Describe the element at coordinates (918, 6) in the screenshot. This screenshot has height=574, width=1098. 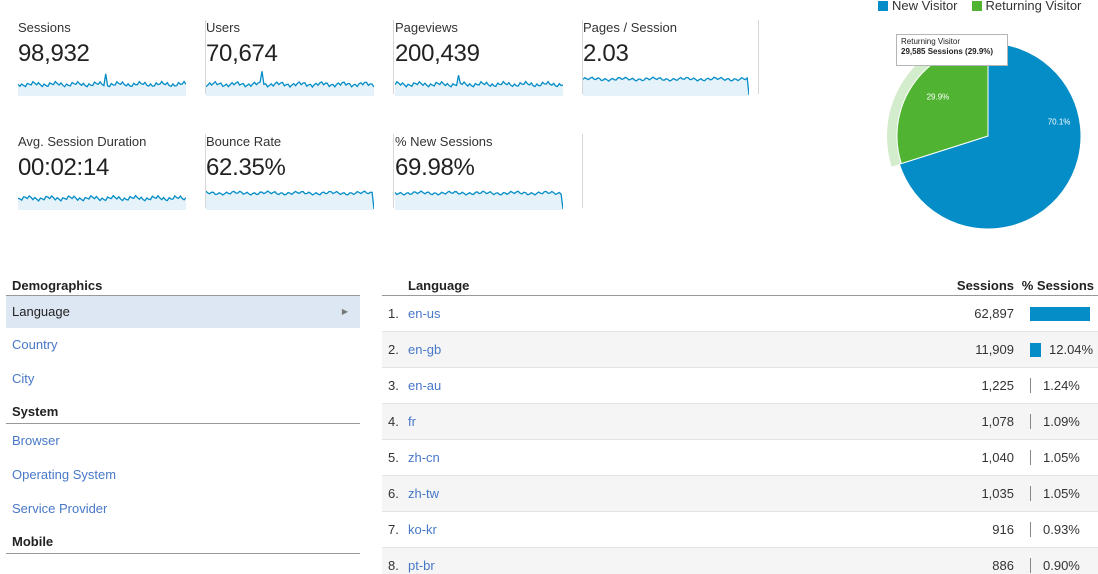
I see `legend-item-new-visitor: New Visitor` at that location.